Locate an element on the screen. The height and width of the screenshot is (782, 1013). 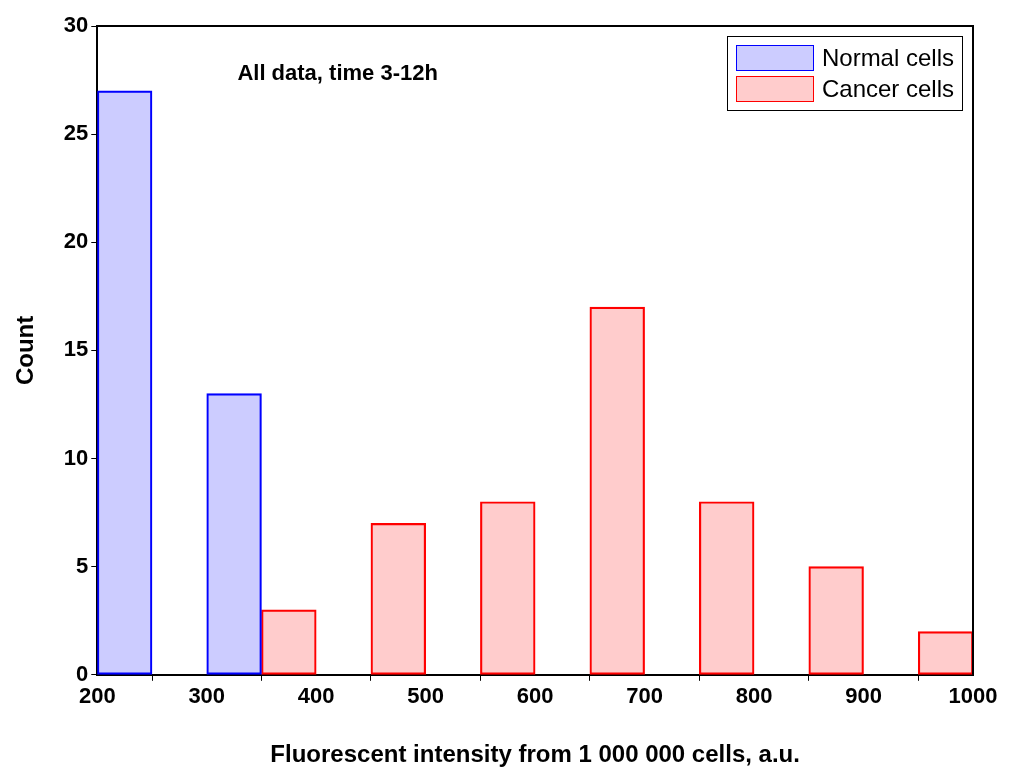
y-axis-title: Count is located at coordinates (25, 350).